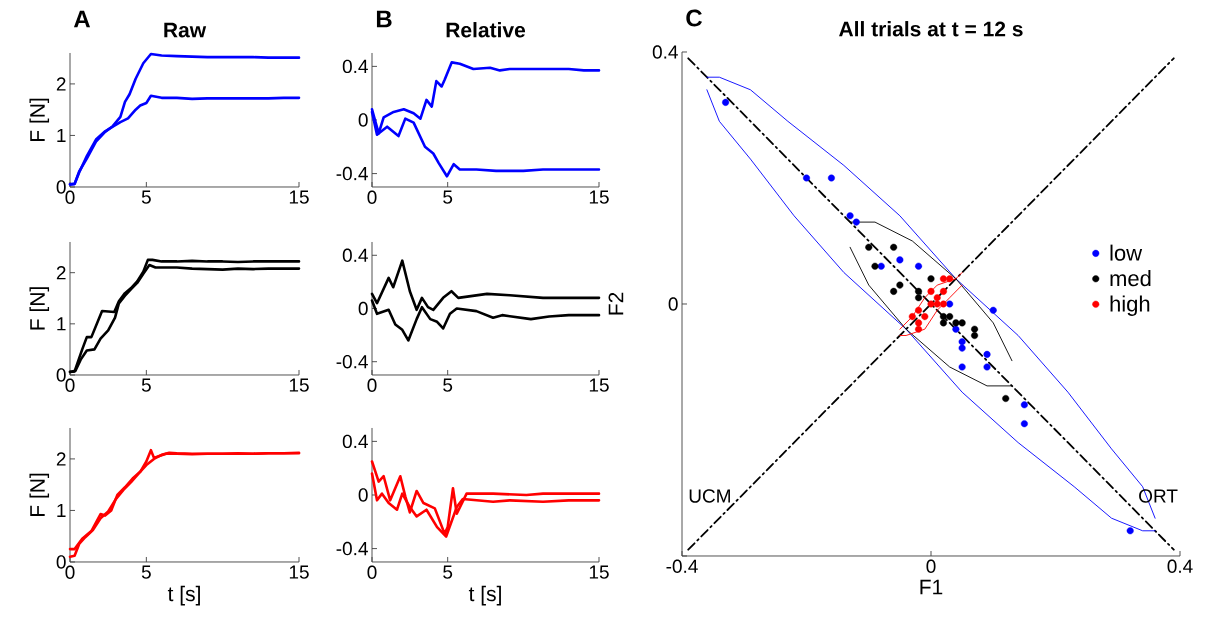 The height and width of the screenshot is (628, 1210). I want to click on chart-title: Raw, so click(185, 30).